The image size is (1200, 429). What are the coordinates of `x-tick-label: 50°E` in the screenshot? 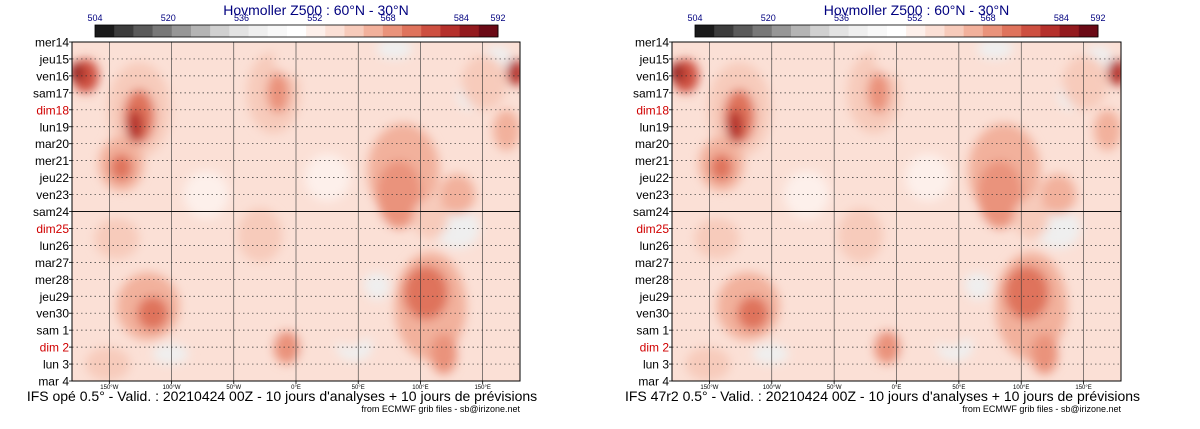 It's located at (958, 388).